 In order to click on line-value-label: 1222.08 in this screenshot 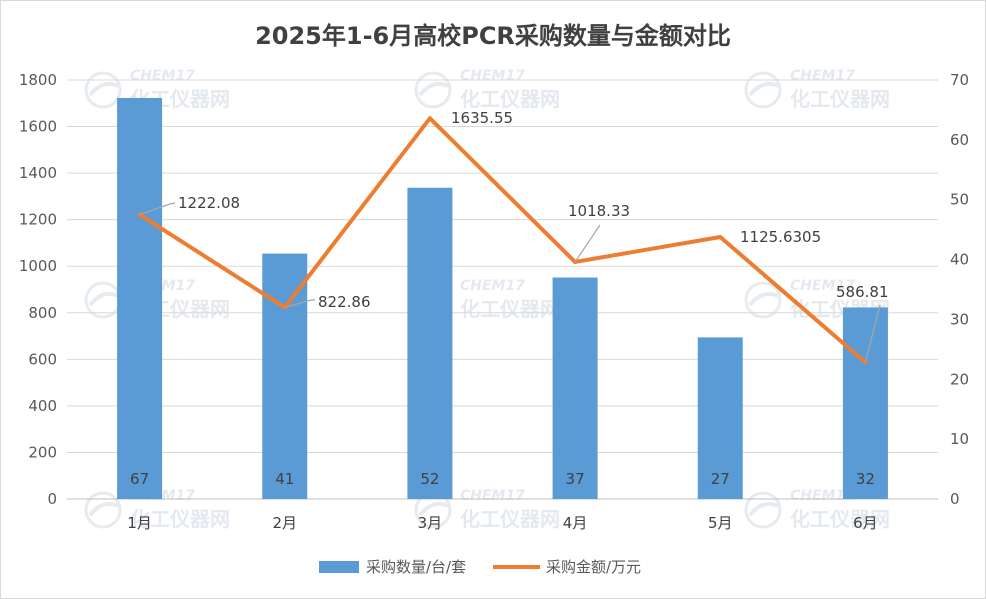, I will do `click(209, 203)`.